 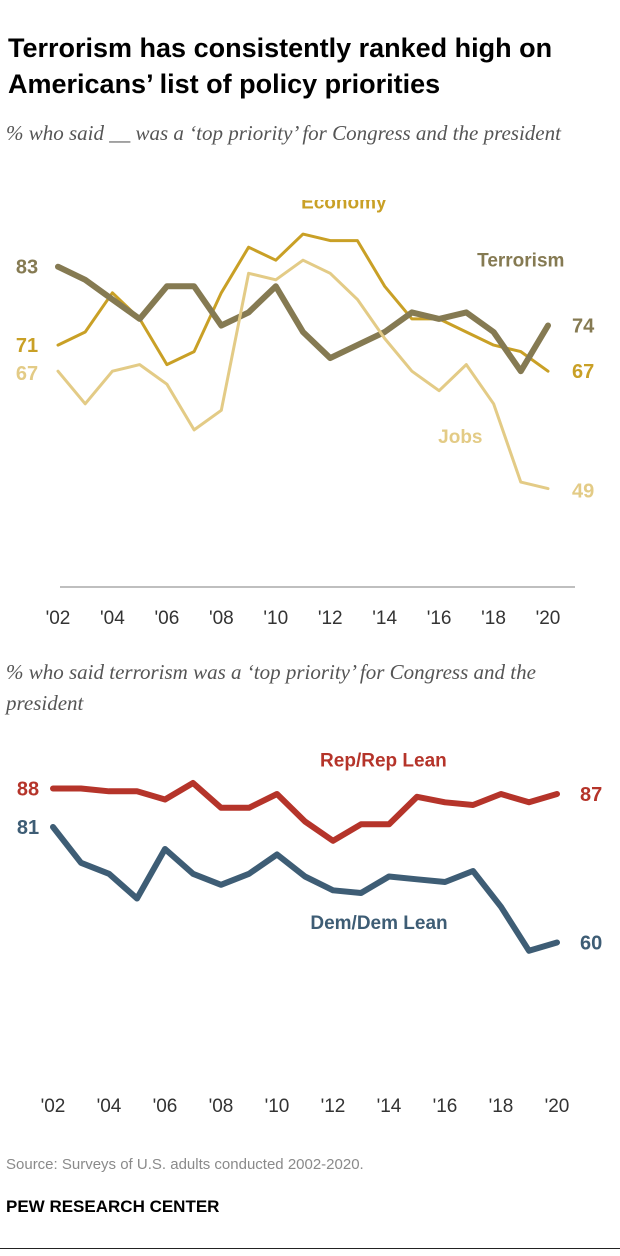 I want to click on terrorism-series-line, so click(x=303, y=319).